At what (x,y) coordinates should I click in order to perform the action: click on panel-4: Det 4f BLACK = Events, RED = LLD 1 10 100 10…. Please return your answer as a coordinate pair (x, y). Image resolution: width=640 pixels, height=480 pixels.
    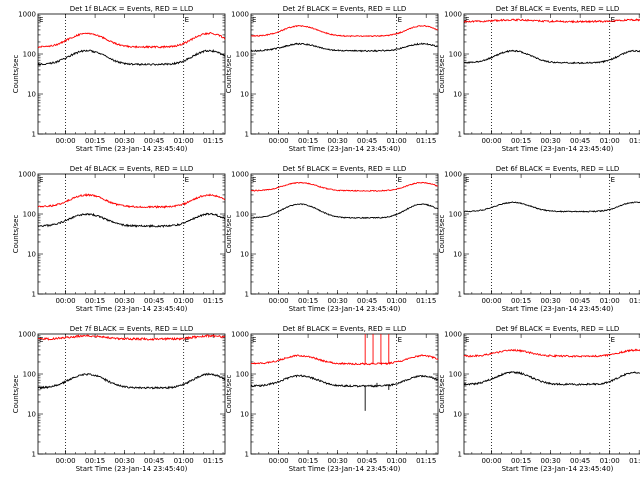
    Looking at the image, I should click on (119, 239).